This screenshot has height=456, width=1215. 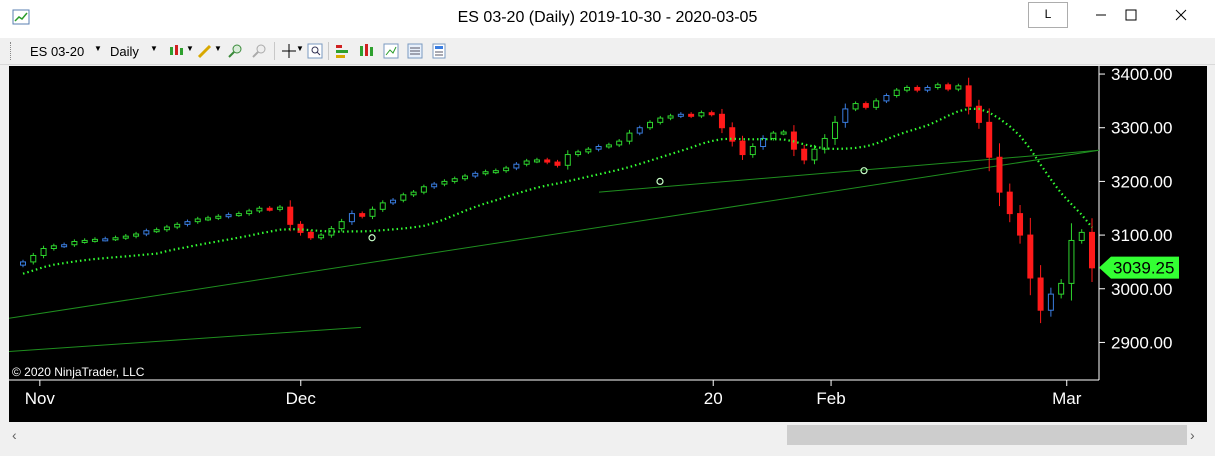 I want to click on instrument-selector: ES 03-20, so click(x=57, y=51).